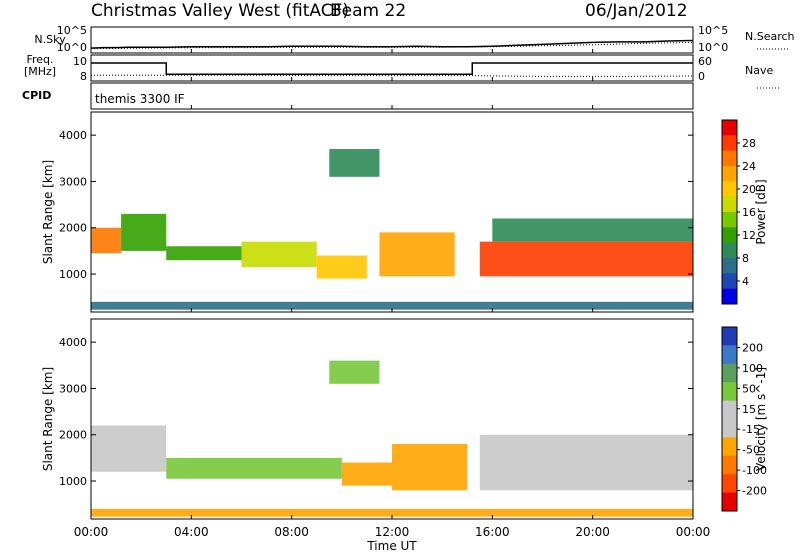 The width and height of the screenshot is (800, 558). I want to click on y-tick-label: 2000, so click(73, 228).